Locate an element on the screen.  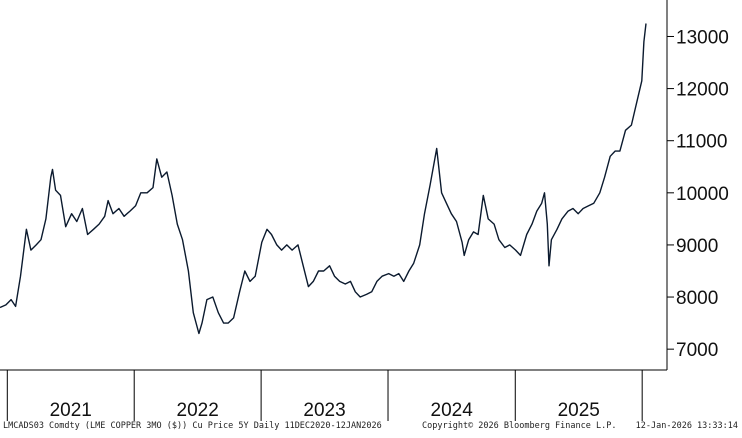
y-tick-label: 9000 is located at coordinates (697, 246).